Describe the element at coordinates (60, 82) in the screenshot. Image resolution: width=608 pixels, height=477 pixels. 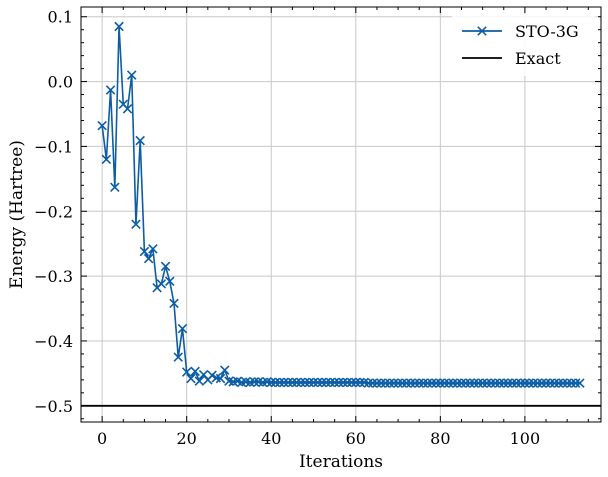
I see `y-tick-label: 0.0` at that location.